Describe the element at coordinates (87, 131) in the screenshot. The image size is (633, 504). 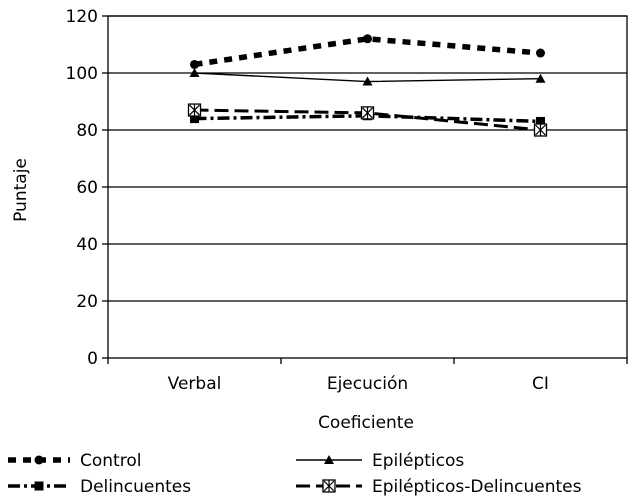
I see `y-tick-label: 80` at that location.